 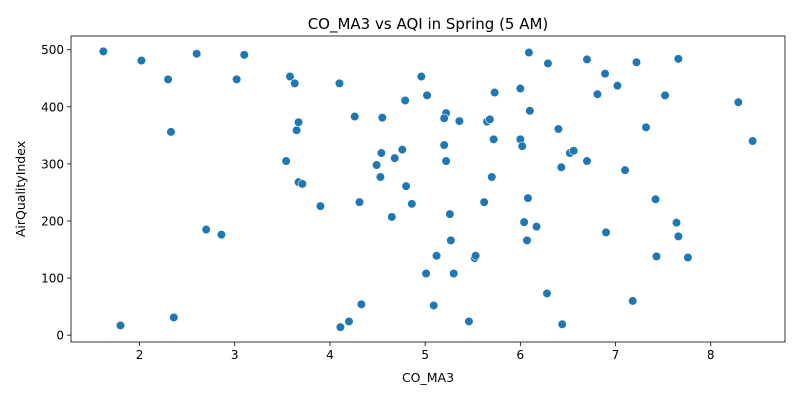 I want to click on y-axis-ticks: 0 100 200 300 400 500, so click(x=56, y=193).